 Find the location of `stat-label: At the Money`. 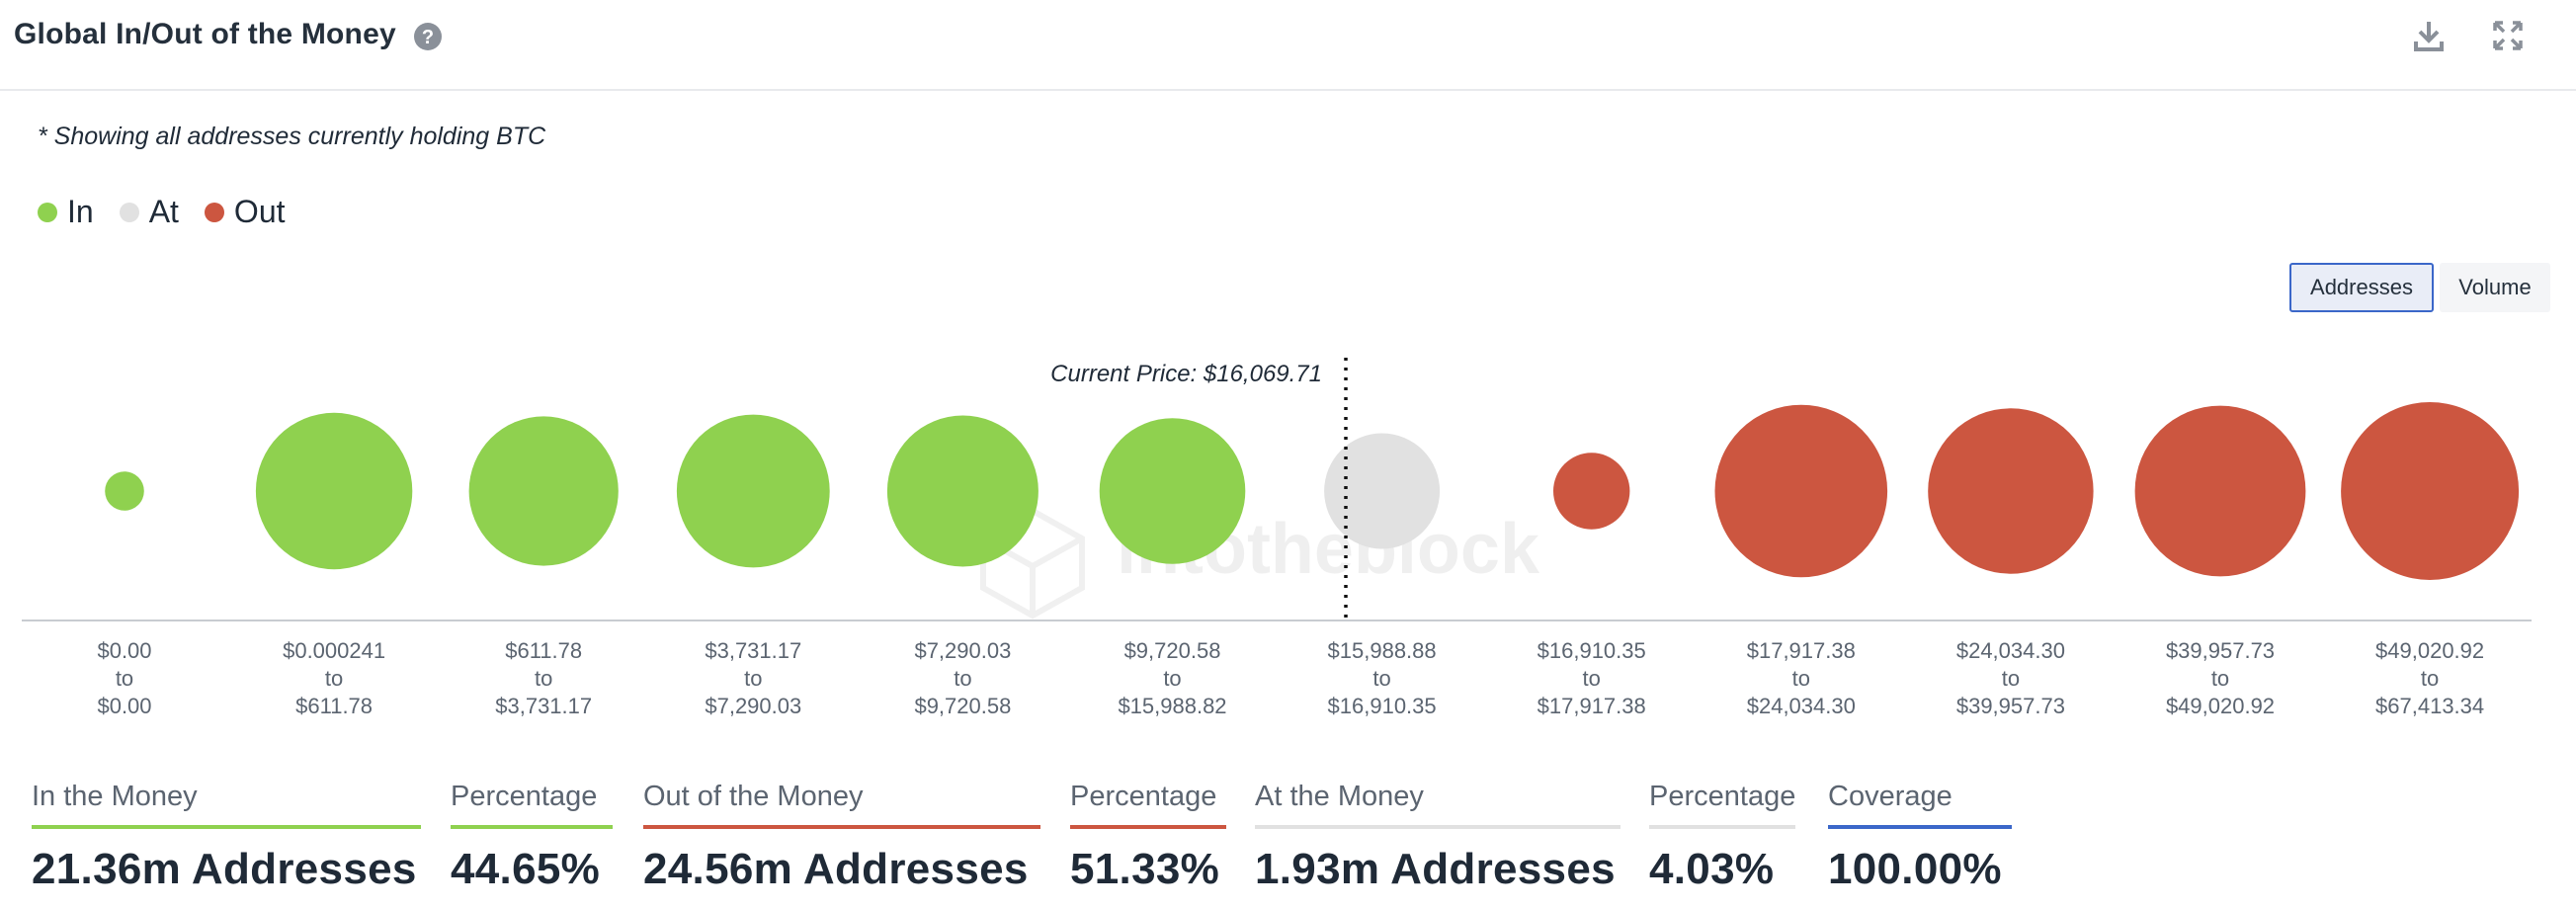

stat-label: At the Money is located at coordinates (1339, 796).